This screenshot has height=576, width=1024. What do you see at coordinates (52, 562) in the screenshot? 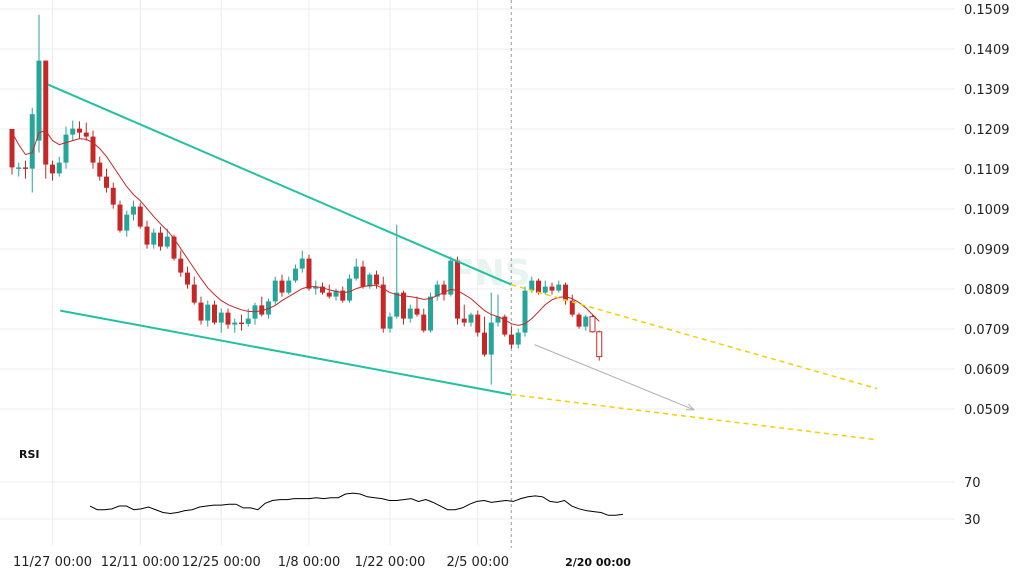
I see `time-tick-label: 11/27 00:00` at bounding box center [52, 562].